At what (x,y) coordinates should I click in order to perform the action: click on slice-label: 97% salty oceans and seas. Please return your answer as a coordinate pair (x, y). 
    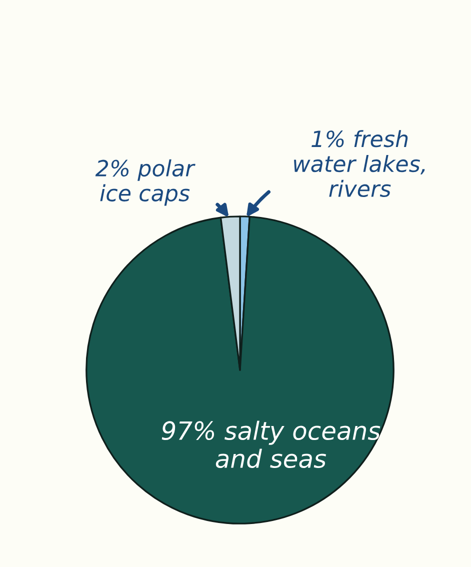
    Looking at the image, I should click on (271, 444).